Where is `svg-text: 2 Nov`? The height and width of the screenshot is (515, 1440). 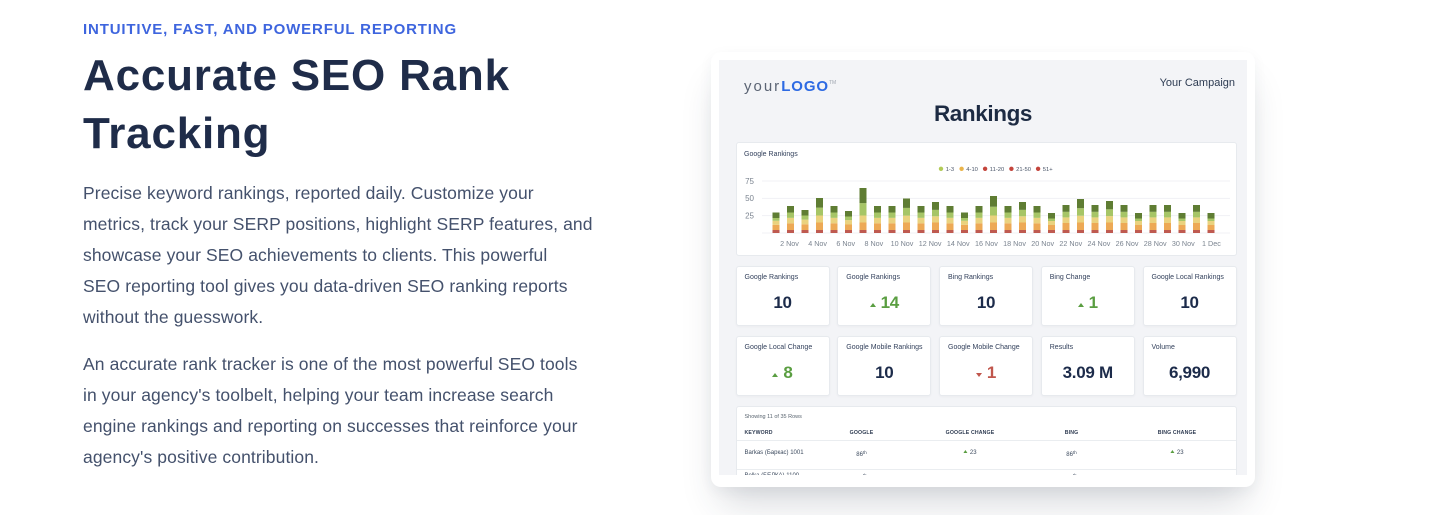 svg-text: 2 Nov is located at coordinates (789, 243).